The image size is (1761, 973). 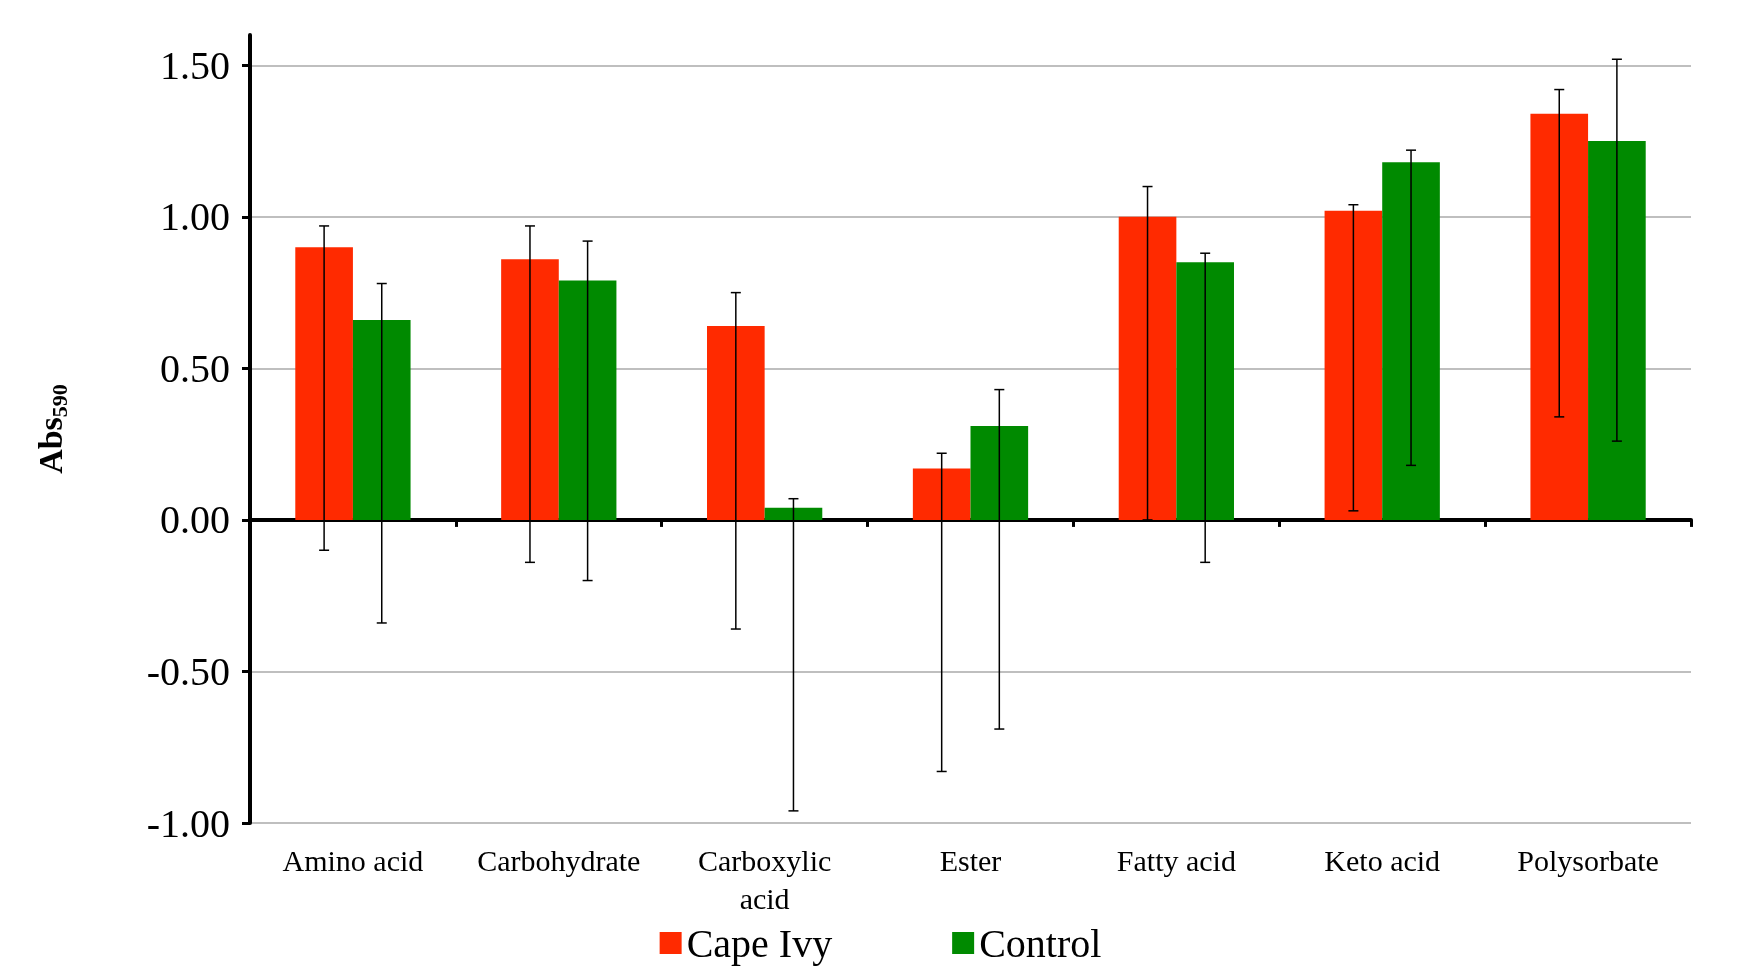 I want to click on x-tick-label: Carbohydrate, so click(x=559, y=860).